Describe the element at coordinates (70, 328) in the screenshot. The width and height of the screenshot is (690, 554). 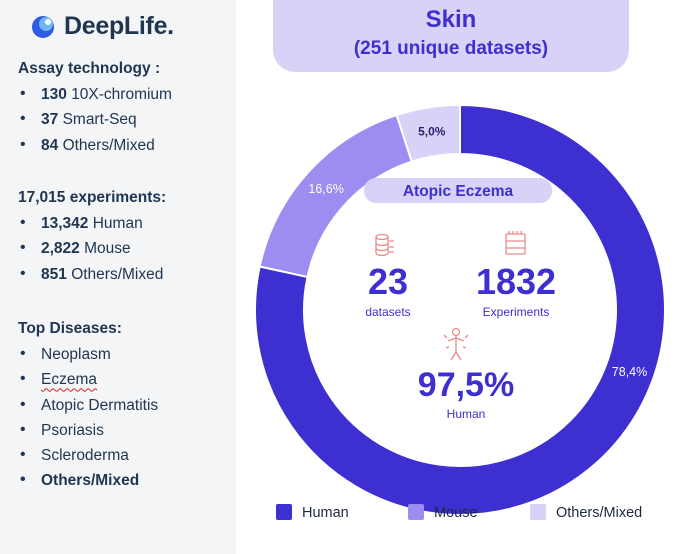
I see `diseases-heading: Top Diseases:` at that location.